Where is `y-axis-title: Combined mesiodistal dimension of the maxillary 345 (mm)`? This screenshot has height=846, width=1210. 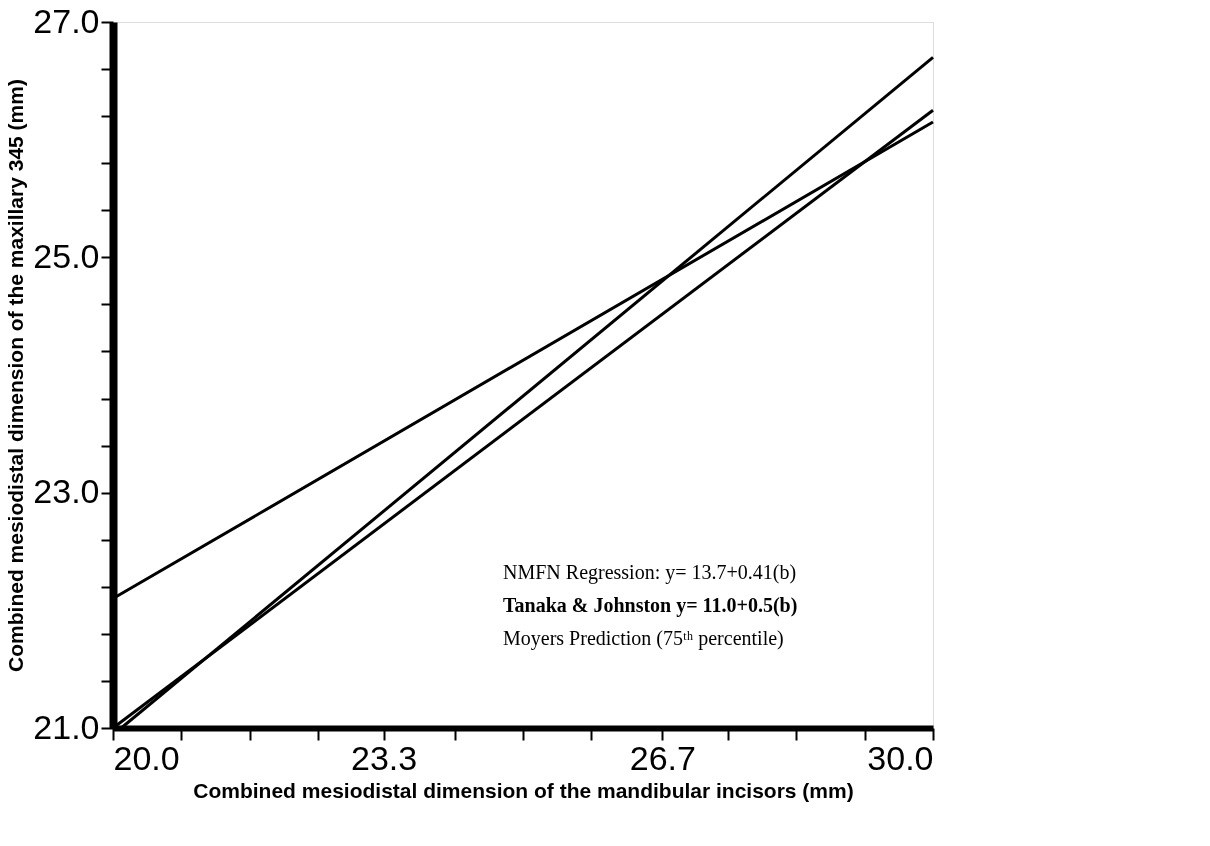 y-axis-title: Combined mesiodistal dimension of the maxillary 345 (mm) is located at coordinates (16, 375).